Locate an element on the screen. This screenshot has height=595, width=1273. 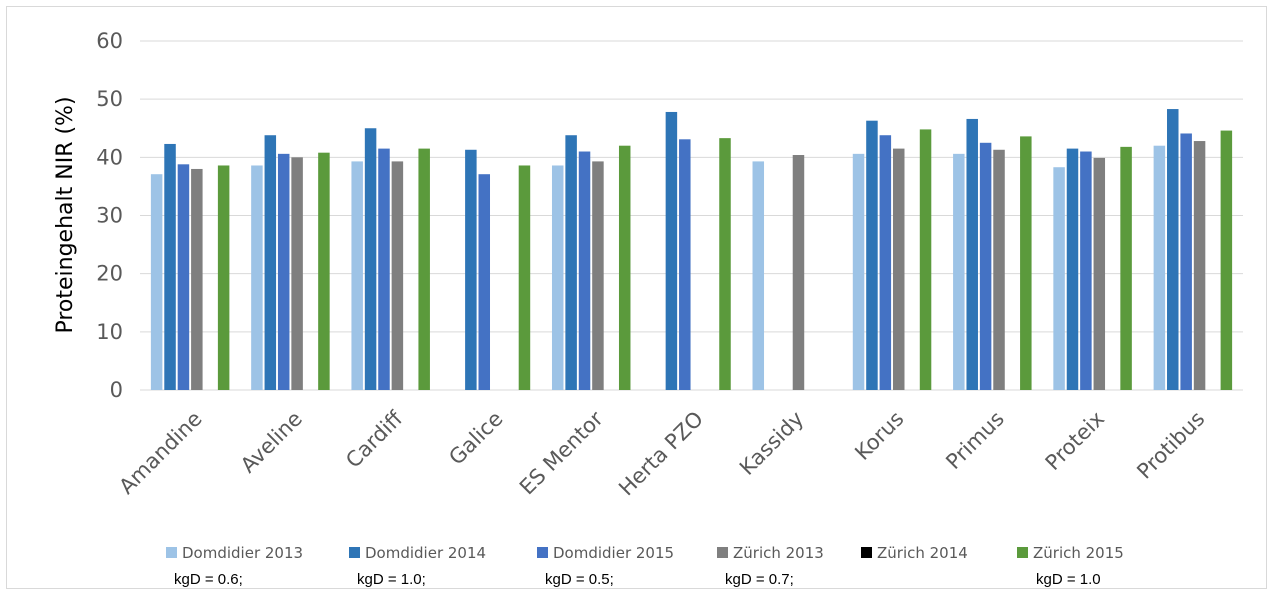
category-label: Protibus is located at coordinates (1170, 445).